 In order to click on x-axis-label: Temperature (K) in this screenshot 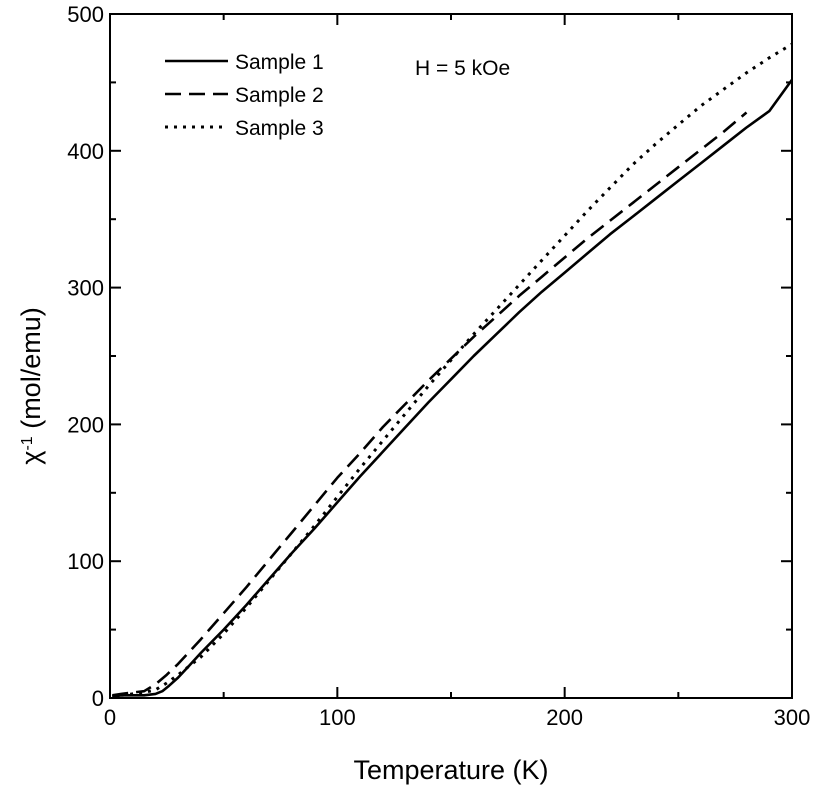, I will do `click(450, 770)`.